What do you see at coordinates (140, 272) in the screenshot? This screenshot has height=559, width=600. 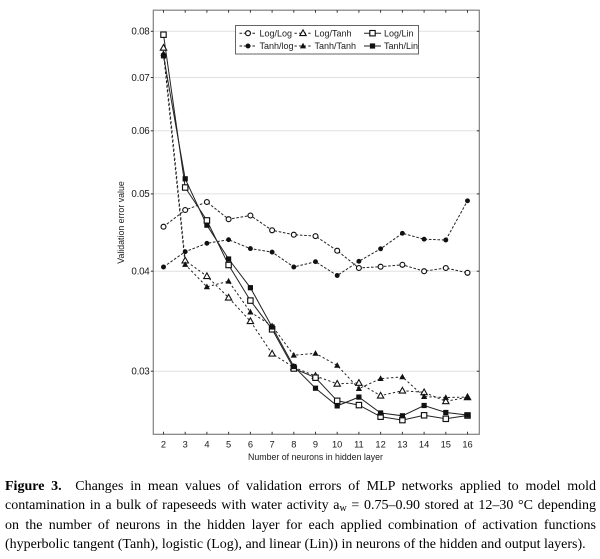 I see `svg-text: 0.04` at bounding box center [140, 272].